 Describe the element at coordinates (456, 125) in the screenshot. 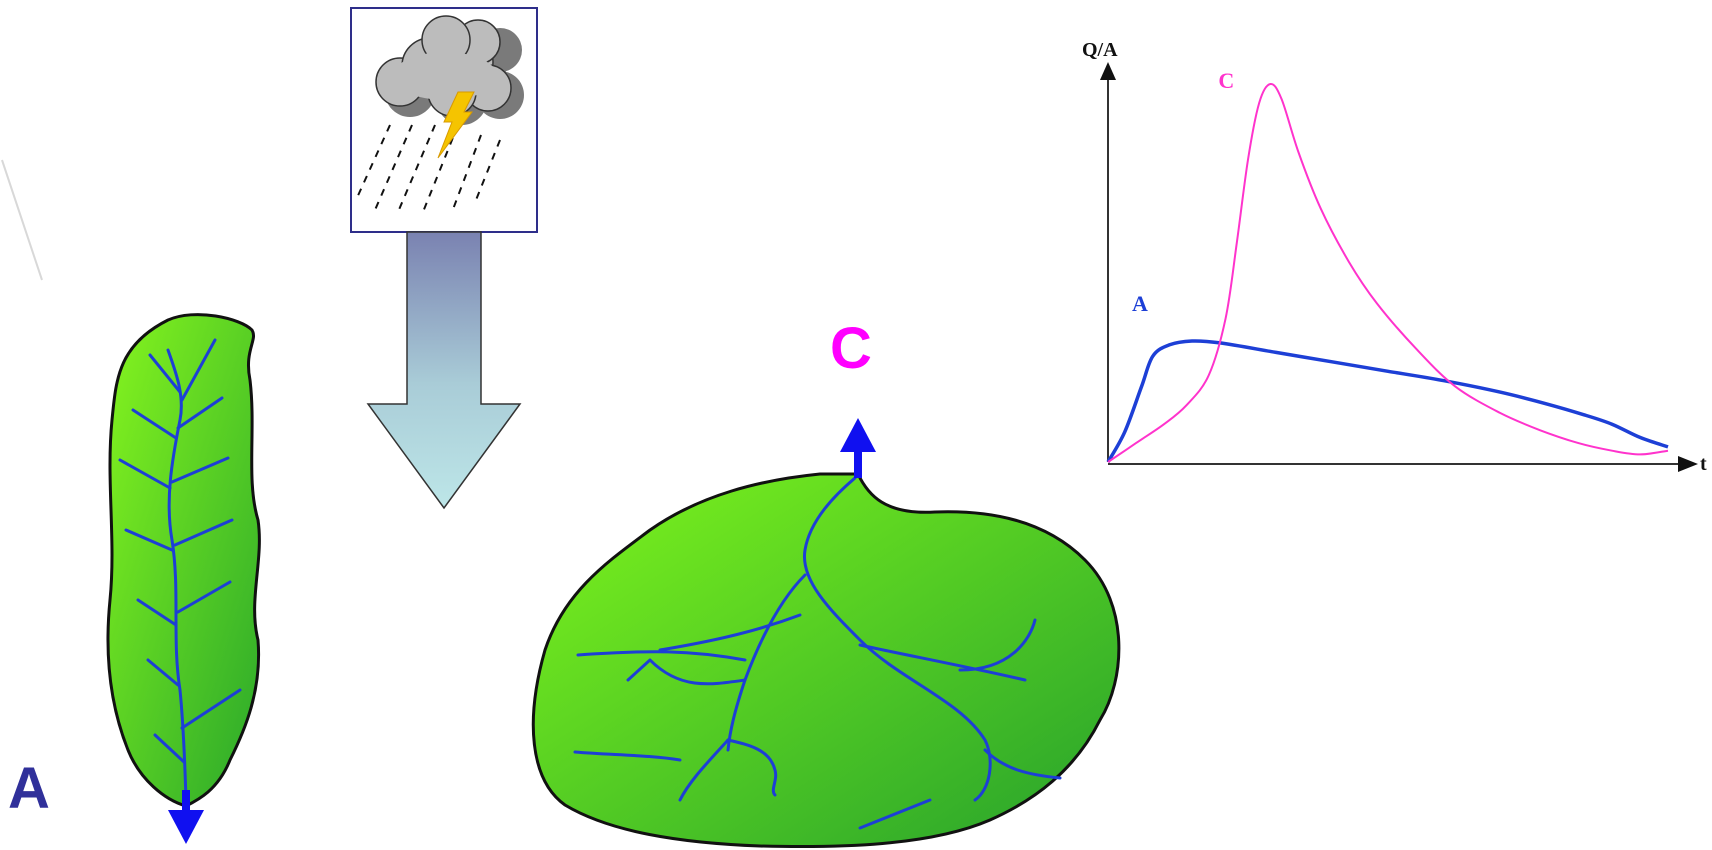

I see `lightning-icon` at that location.